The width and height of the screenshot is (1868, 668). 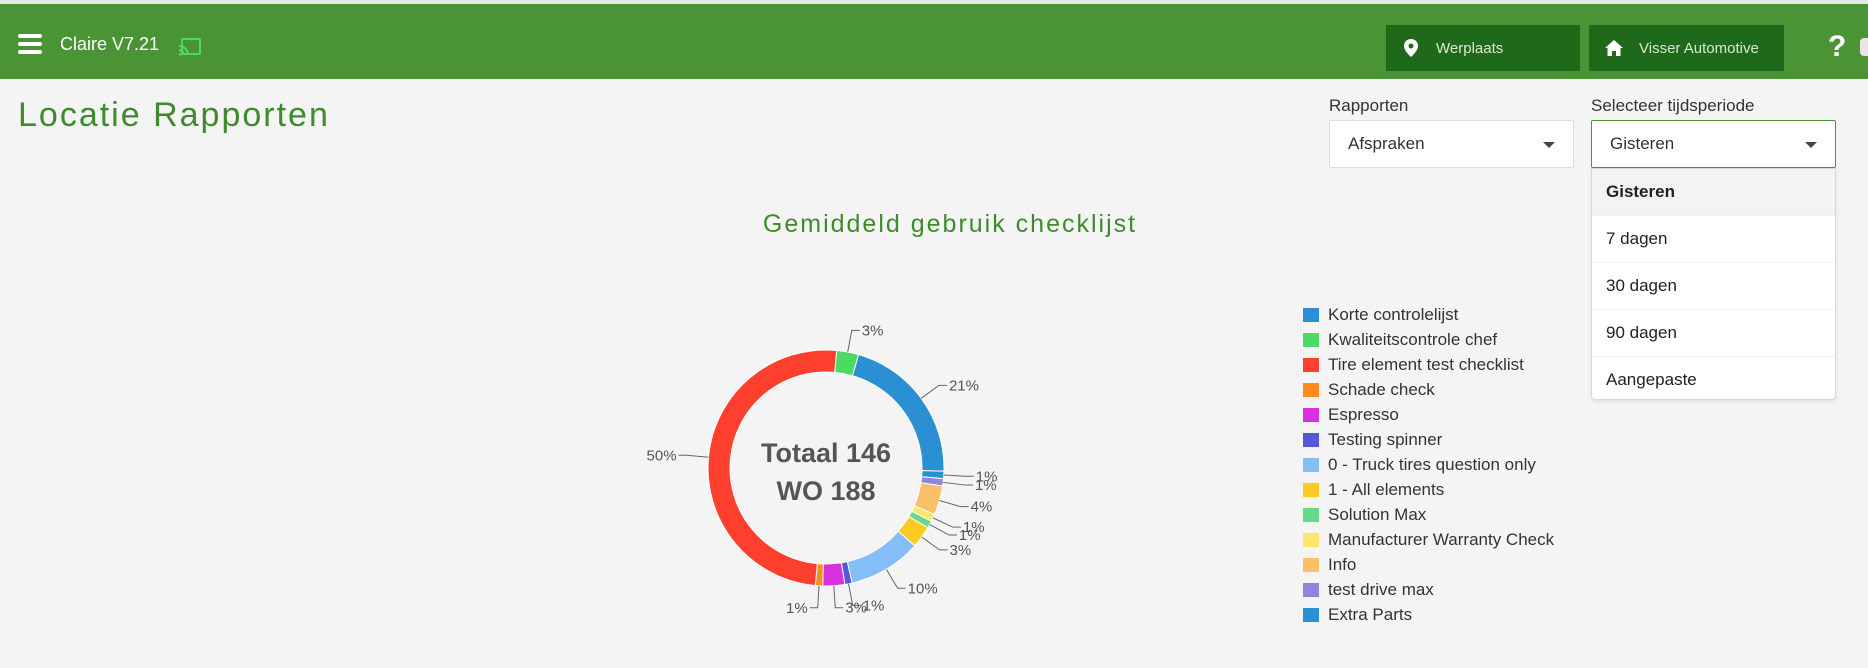 I want to click on chart-data-label: 21%, so click(x=964, y=385).